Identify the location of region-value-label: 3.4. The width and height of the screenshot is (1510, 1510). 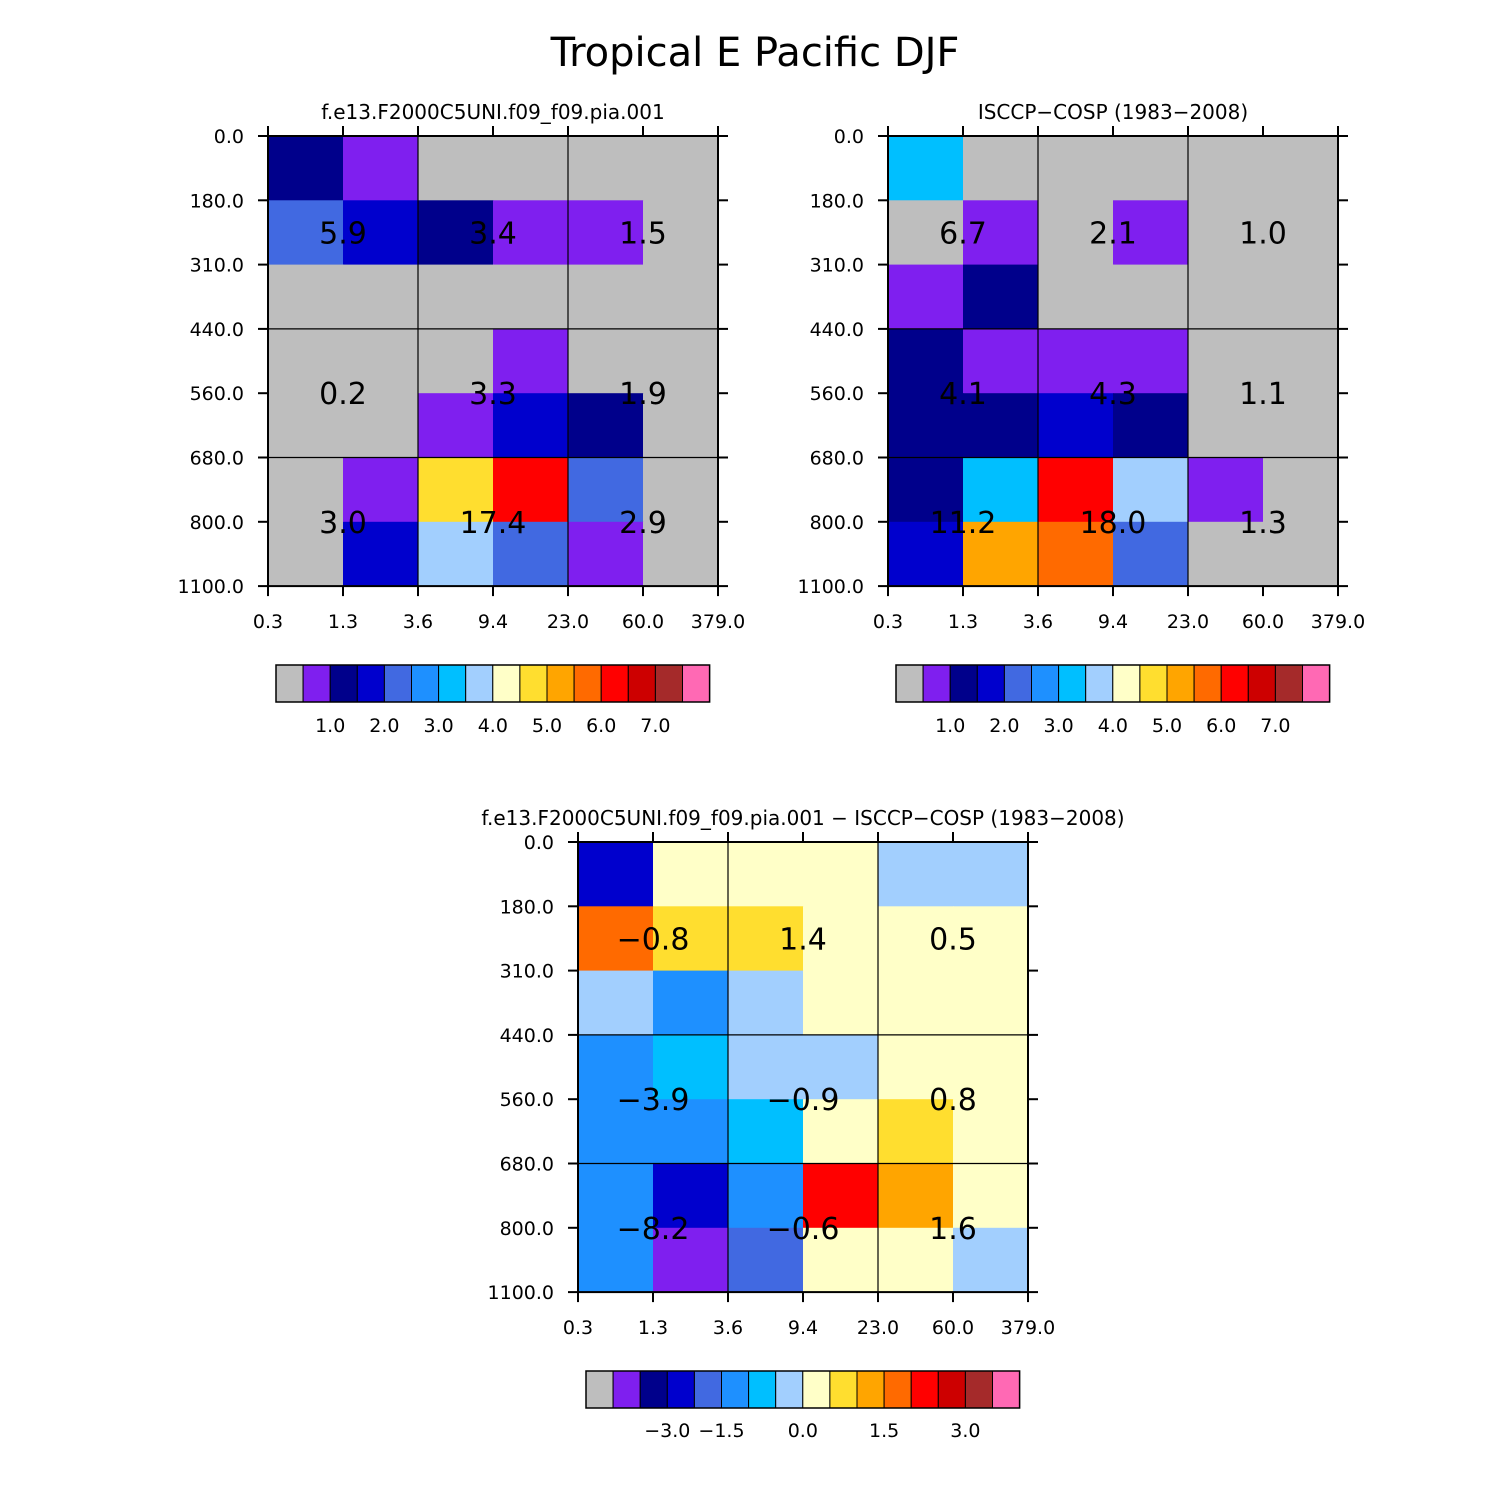
(493, 233).